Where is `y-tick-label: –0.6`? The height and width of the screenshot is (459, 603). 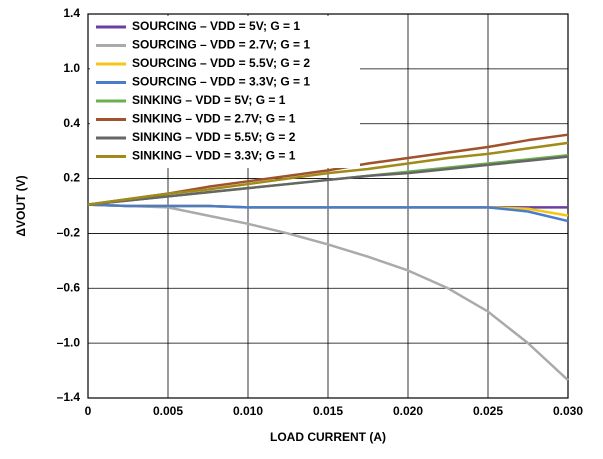
y-tick-label: –0.6 is located at coordinates (69, 287).